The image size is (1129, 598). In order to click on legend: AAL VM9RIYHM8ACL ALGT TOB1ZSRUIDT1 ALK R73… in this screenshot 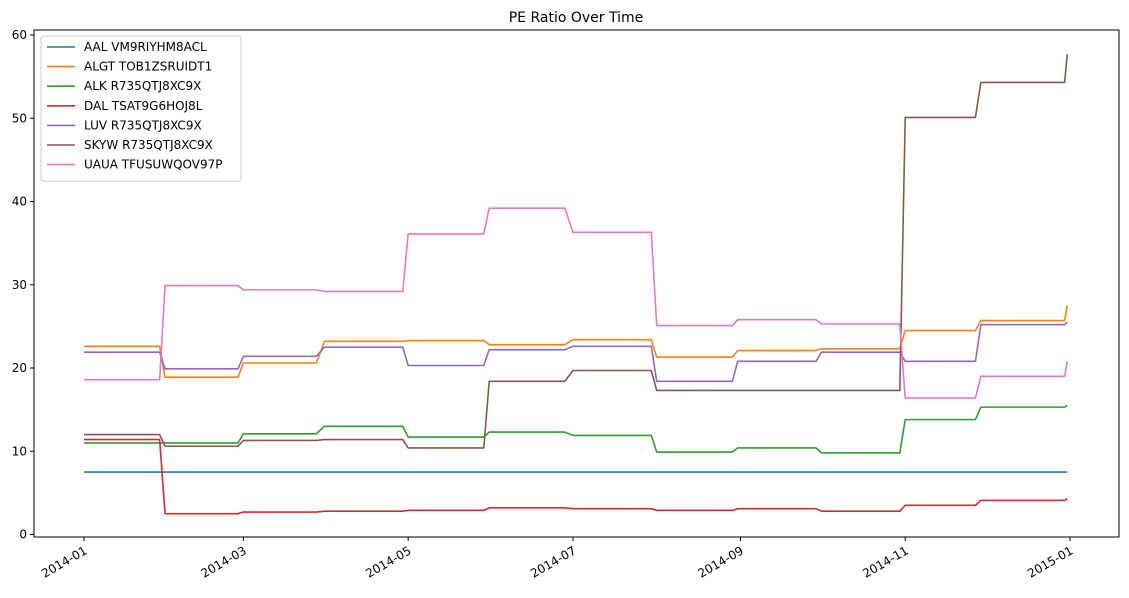, I will do `click(141, 108)`.